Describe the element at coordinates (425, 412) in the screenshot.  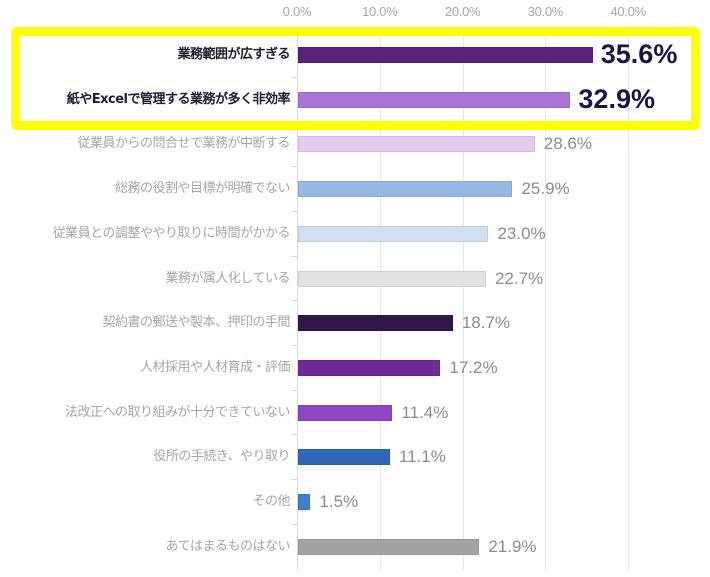
I see `value-label: 11.4%` at that location.